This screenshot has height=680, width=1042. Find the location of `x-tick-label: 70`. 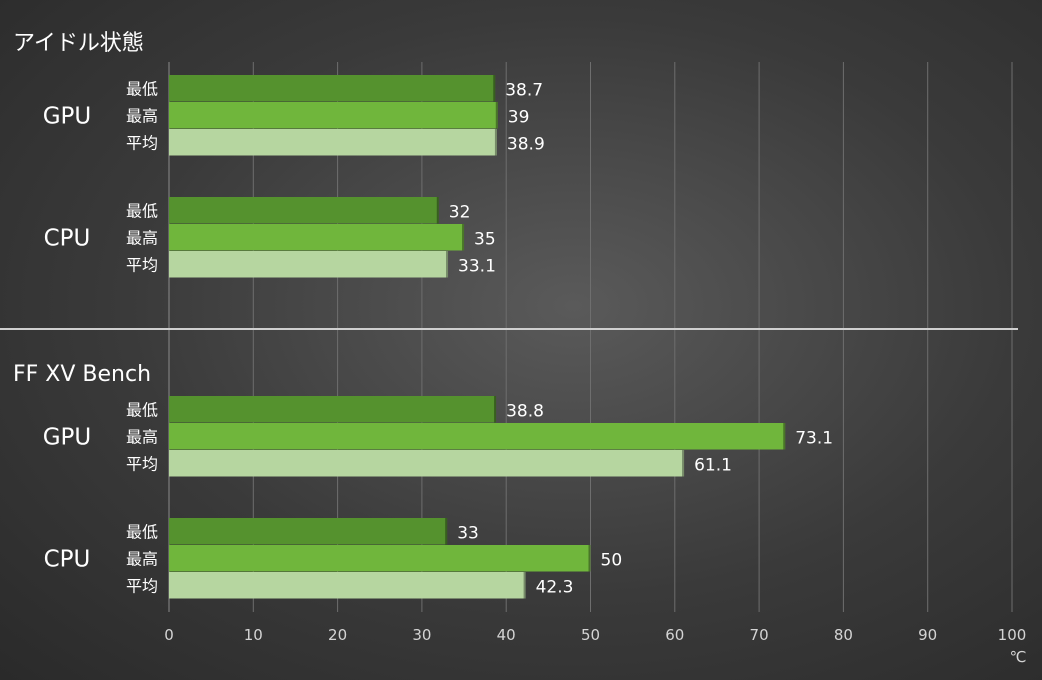

x-tick-label: 70 is located at coordinates (759, 635).